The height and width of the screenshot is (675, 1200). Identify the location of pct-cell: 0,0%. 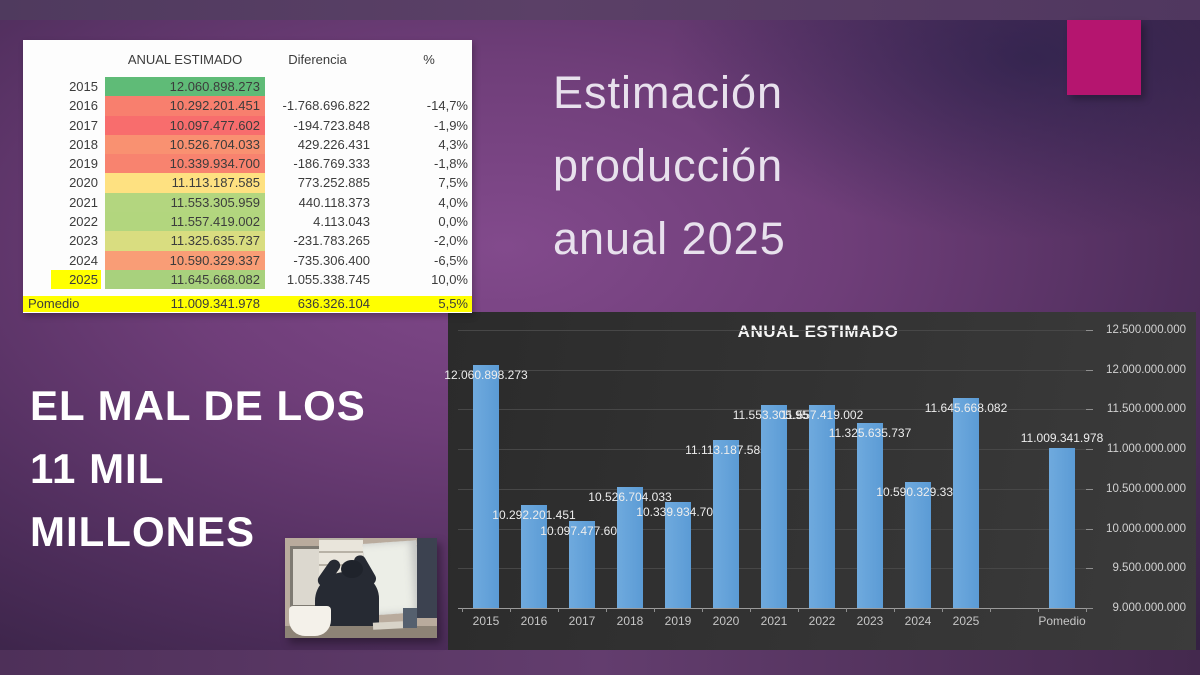
(453, 222).